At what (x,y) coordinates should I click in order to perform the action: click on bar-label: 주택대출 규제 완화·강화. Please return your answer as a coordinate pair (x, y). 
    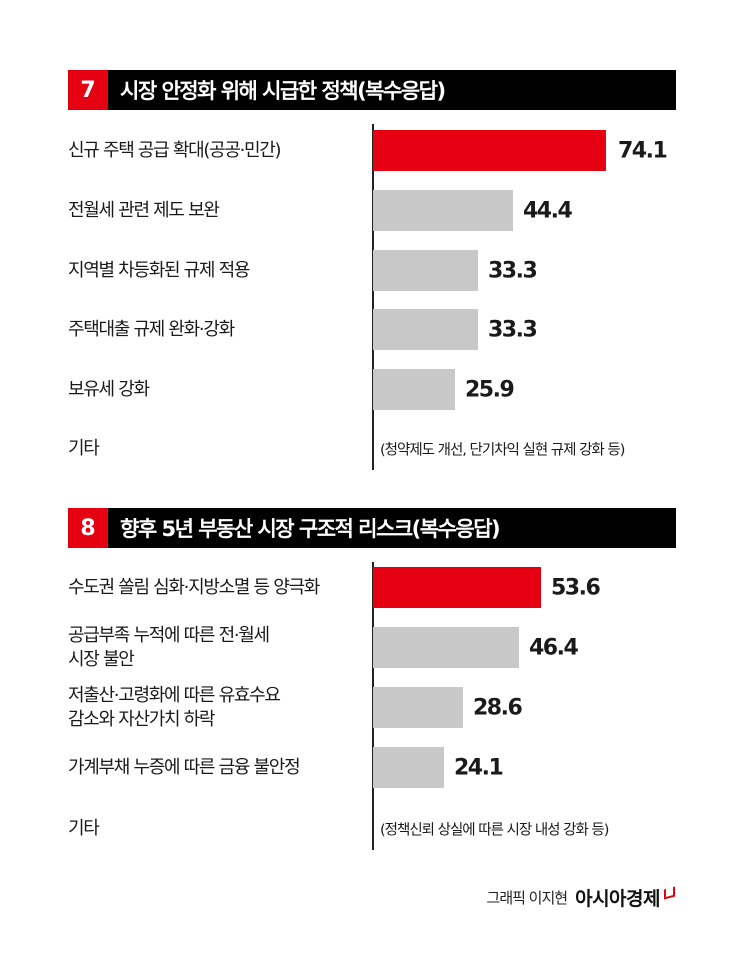
    Looking at the image, I should click on (151, 329).